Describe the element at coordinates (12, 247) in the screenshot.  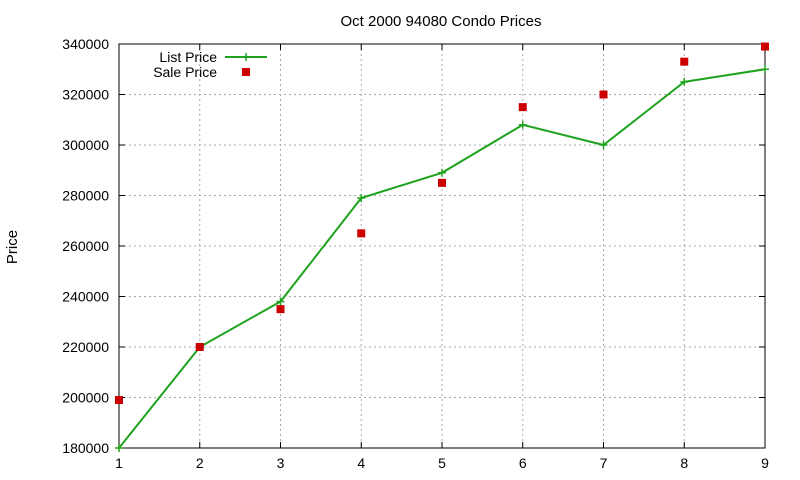
I see `y-axis-label: Price` at that location.